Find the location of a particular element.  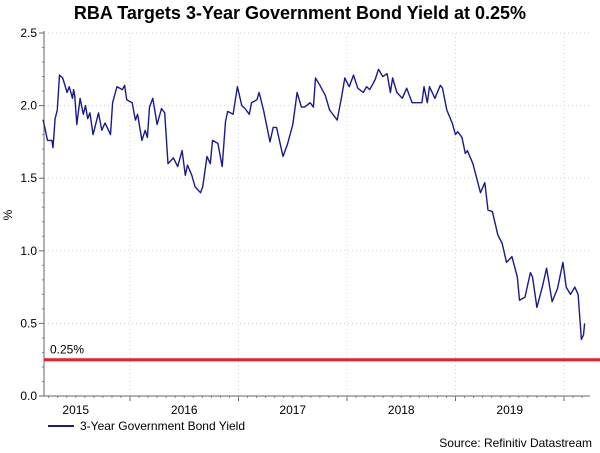

y-tick-label: 2.5 is located at coordinates (28, 33).